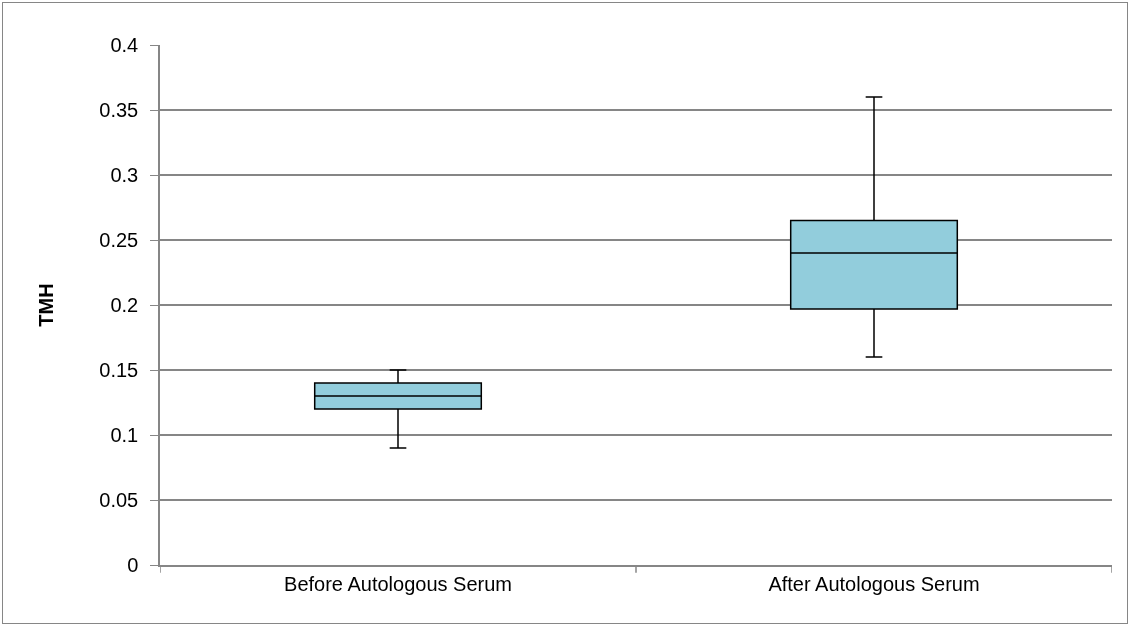 This screenshot has height=628, width=1132. Describe the element at coordinates (124, 45) in the screenshot. I see `y-tick-label: 0.4` at that location.